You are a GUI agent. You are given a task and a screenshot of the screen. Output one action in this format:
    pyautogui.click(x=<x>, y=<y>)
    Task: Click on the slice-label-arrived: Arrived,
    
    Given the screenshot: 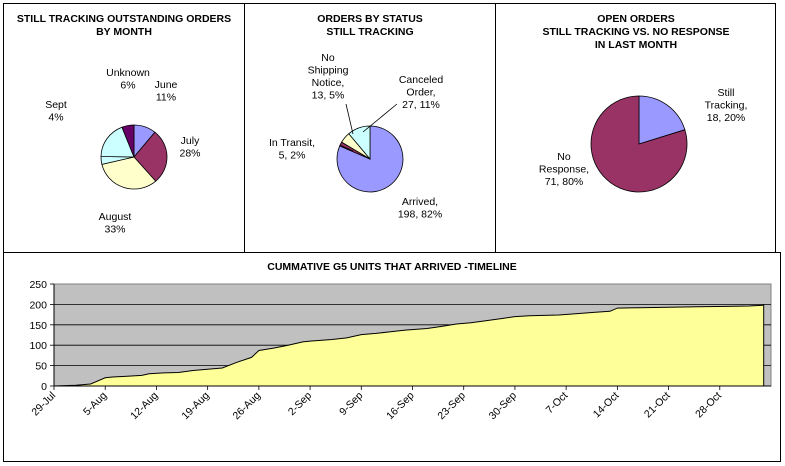 What is the action you would take?
    pyautogui.click(x=420, y=202)
    